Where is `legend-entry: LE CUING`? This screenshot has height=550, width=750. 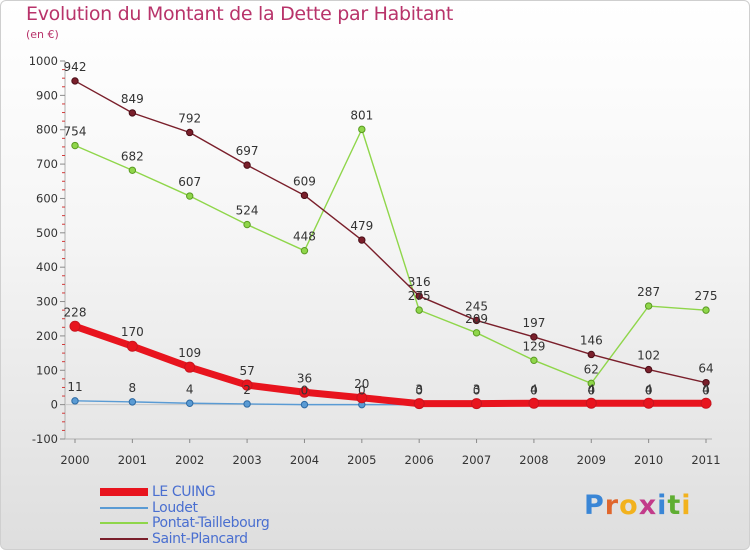
legend-entry: LE CUING is located at coordinates (210, 492).